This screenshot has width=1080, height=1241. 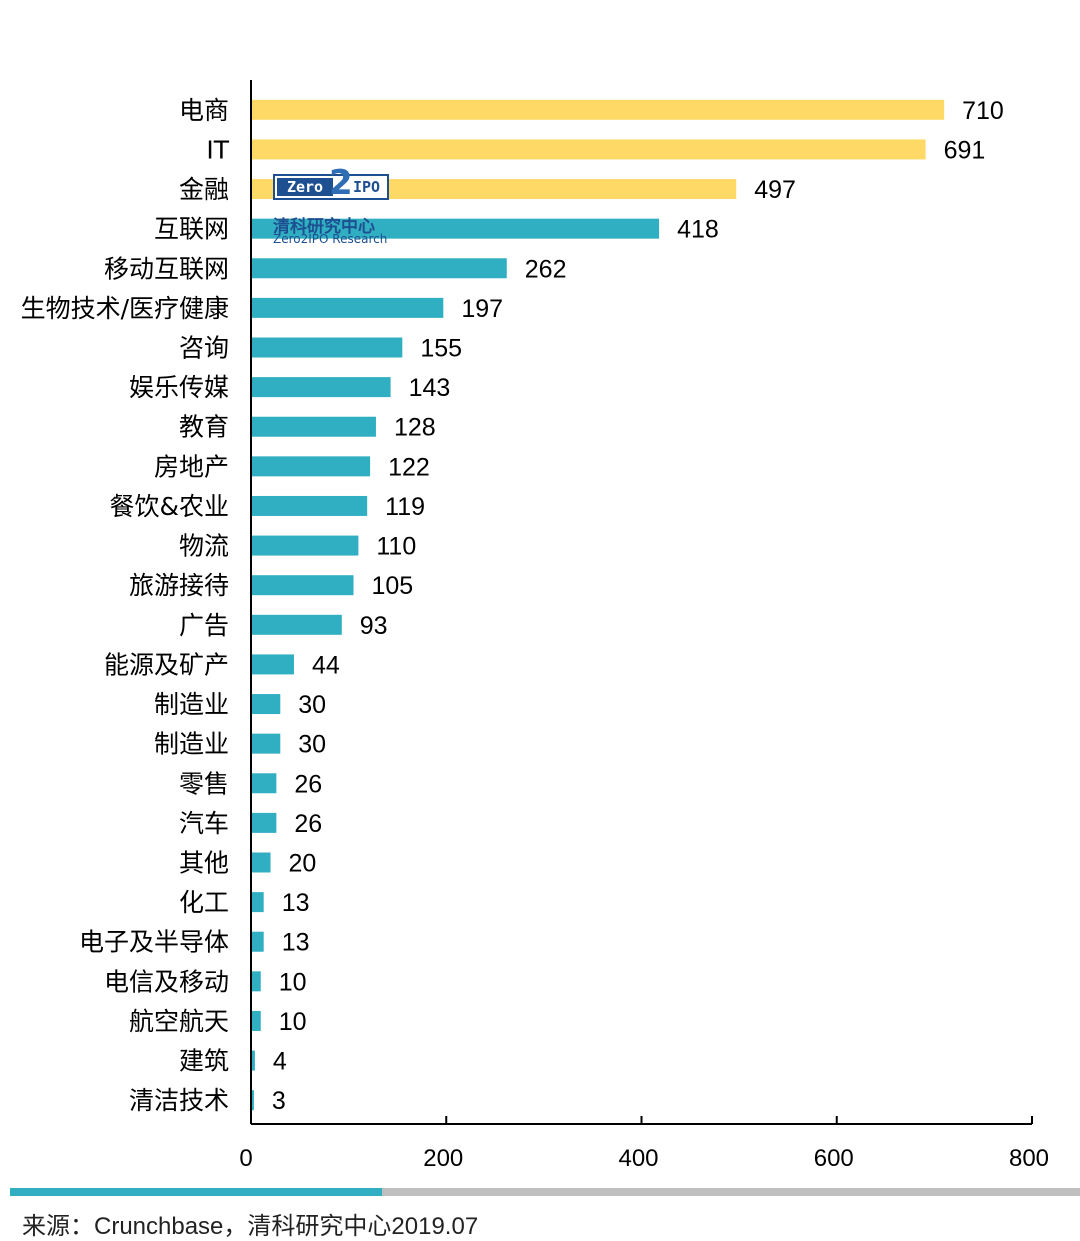 What do you see at coordinates (204, 427) in the screenshot?
I see `category-label-8: 教育` at bounding box center [204, 427].